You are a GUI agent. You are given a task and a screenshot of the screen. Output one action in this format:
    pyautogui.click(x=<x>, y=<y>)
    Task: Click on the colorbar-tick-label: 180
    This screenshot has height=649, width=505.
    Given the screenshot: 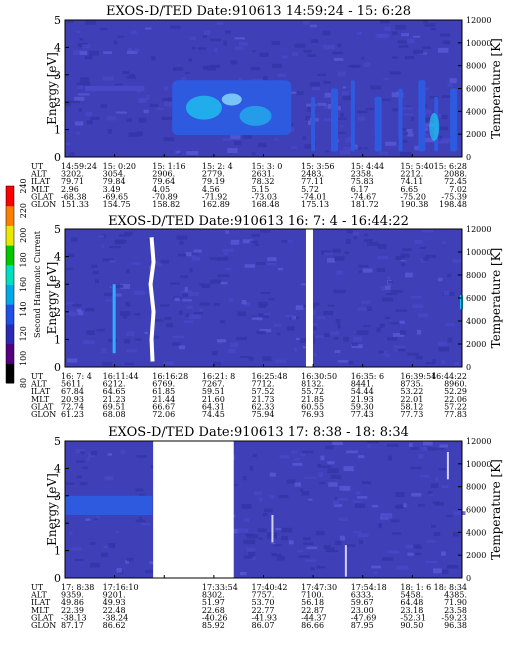 What is the action you would take?
    pyautogui.click(x=23, y=259)
    